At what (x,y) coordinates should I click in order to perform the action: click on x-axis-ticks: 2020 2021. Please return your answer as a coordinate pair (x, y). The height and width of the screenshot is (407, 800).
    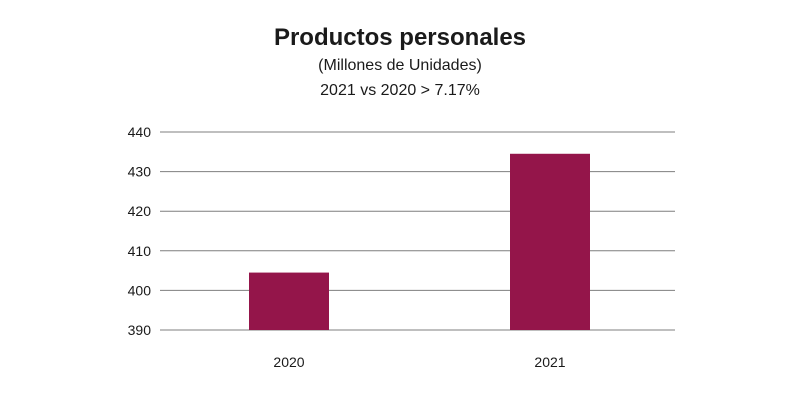
    Looking at the image, I should click on (419, 362).